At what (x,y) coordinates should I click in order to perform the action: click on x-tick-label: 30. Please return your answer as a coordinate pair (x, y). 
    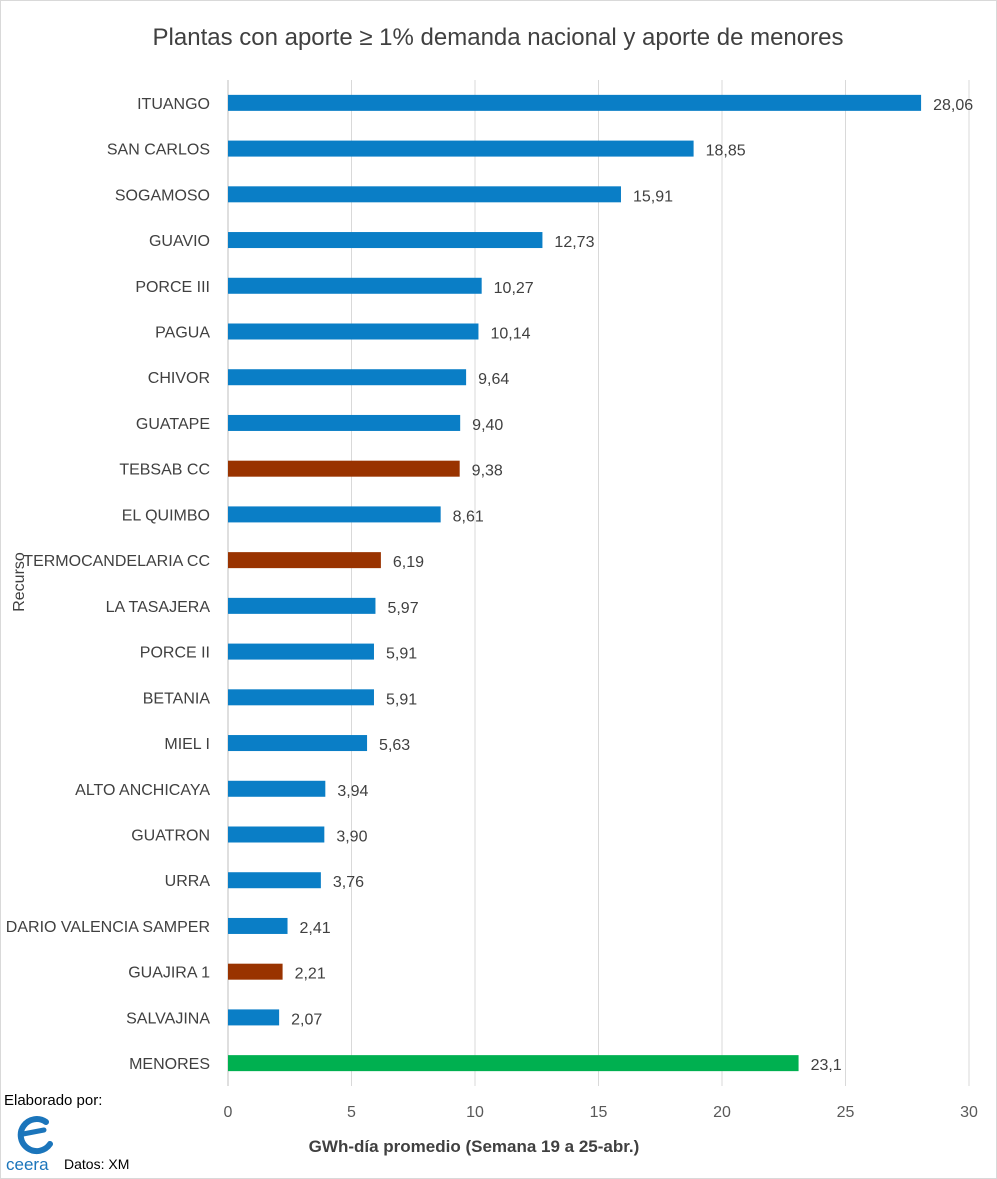
    Looking at the image, I should click on (969, 1112).